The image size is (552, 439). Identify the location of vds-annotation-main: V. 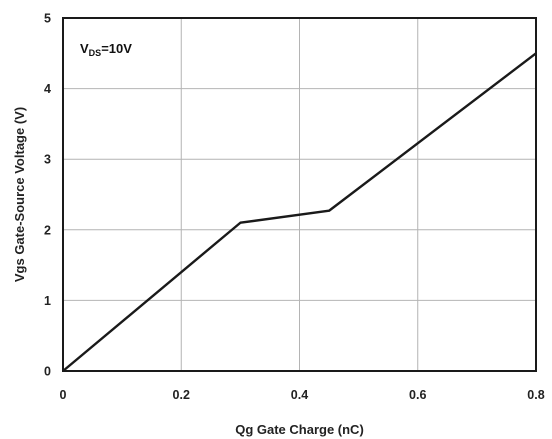
(84, 48).